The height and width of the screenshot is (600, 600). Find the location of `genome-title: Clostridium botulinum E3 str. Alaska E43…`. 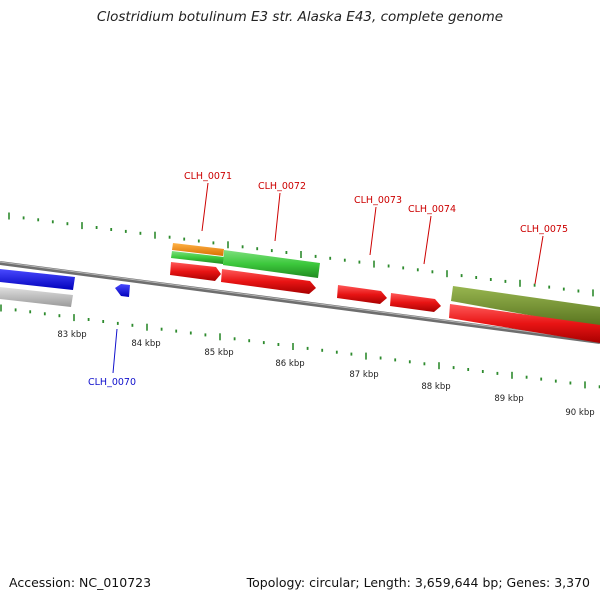

genome-title: Clostridium botulinum E3 str. Alaska E43… is located at coordinates (300, 17).